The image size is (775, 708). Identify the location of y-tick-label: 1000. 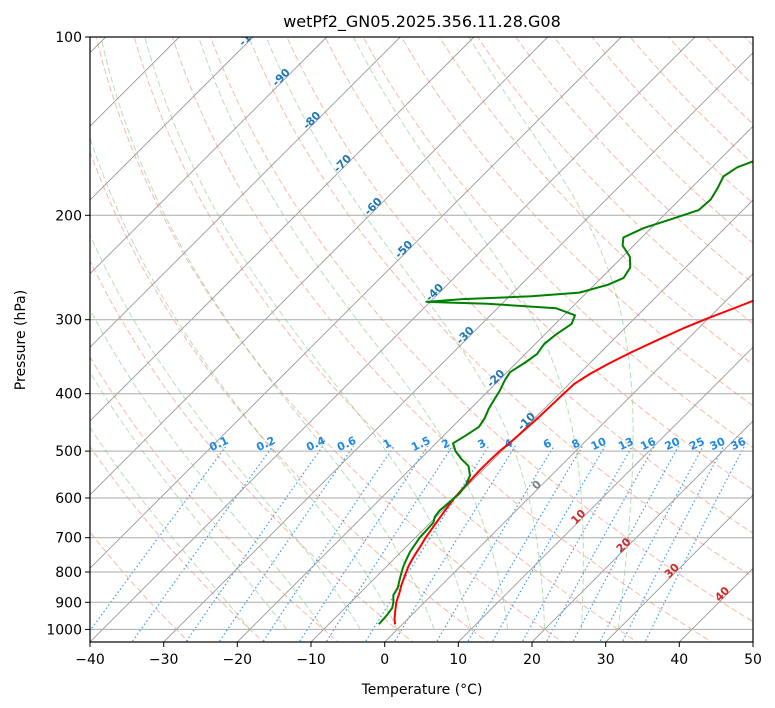
(64, 630).